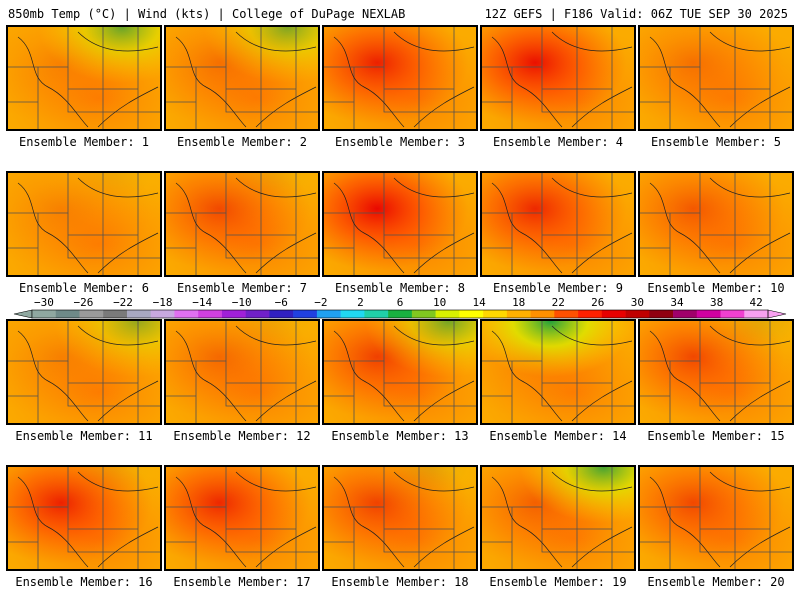 Image resolution: width=800 pixels, height=600 pixels. What do you see at coordinates (439, 302) in the screenshot?
I see `colorbar-tick-label: 10` at bounding box center [439, 302].